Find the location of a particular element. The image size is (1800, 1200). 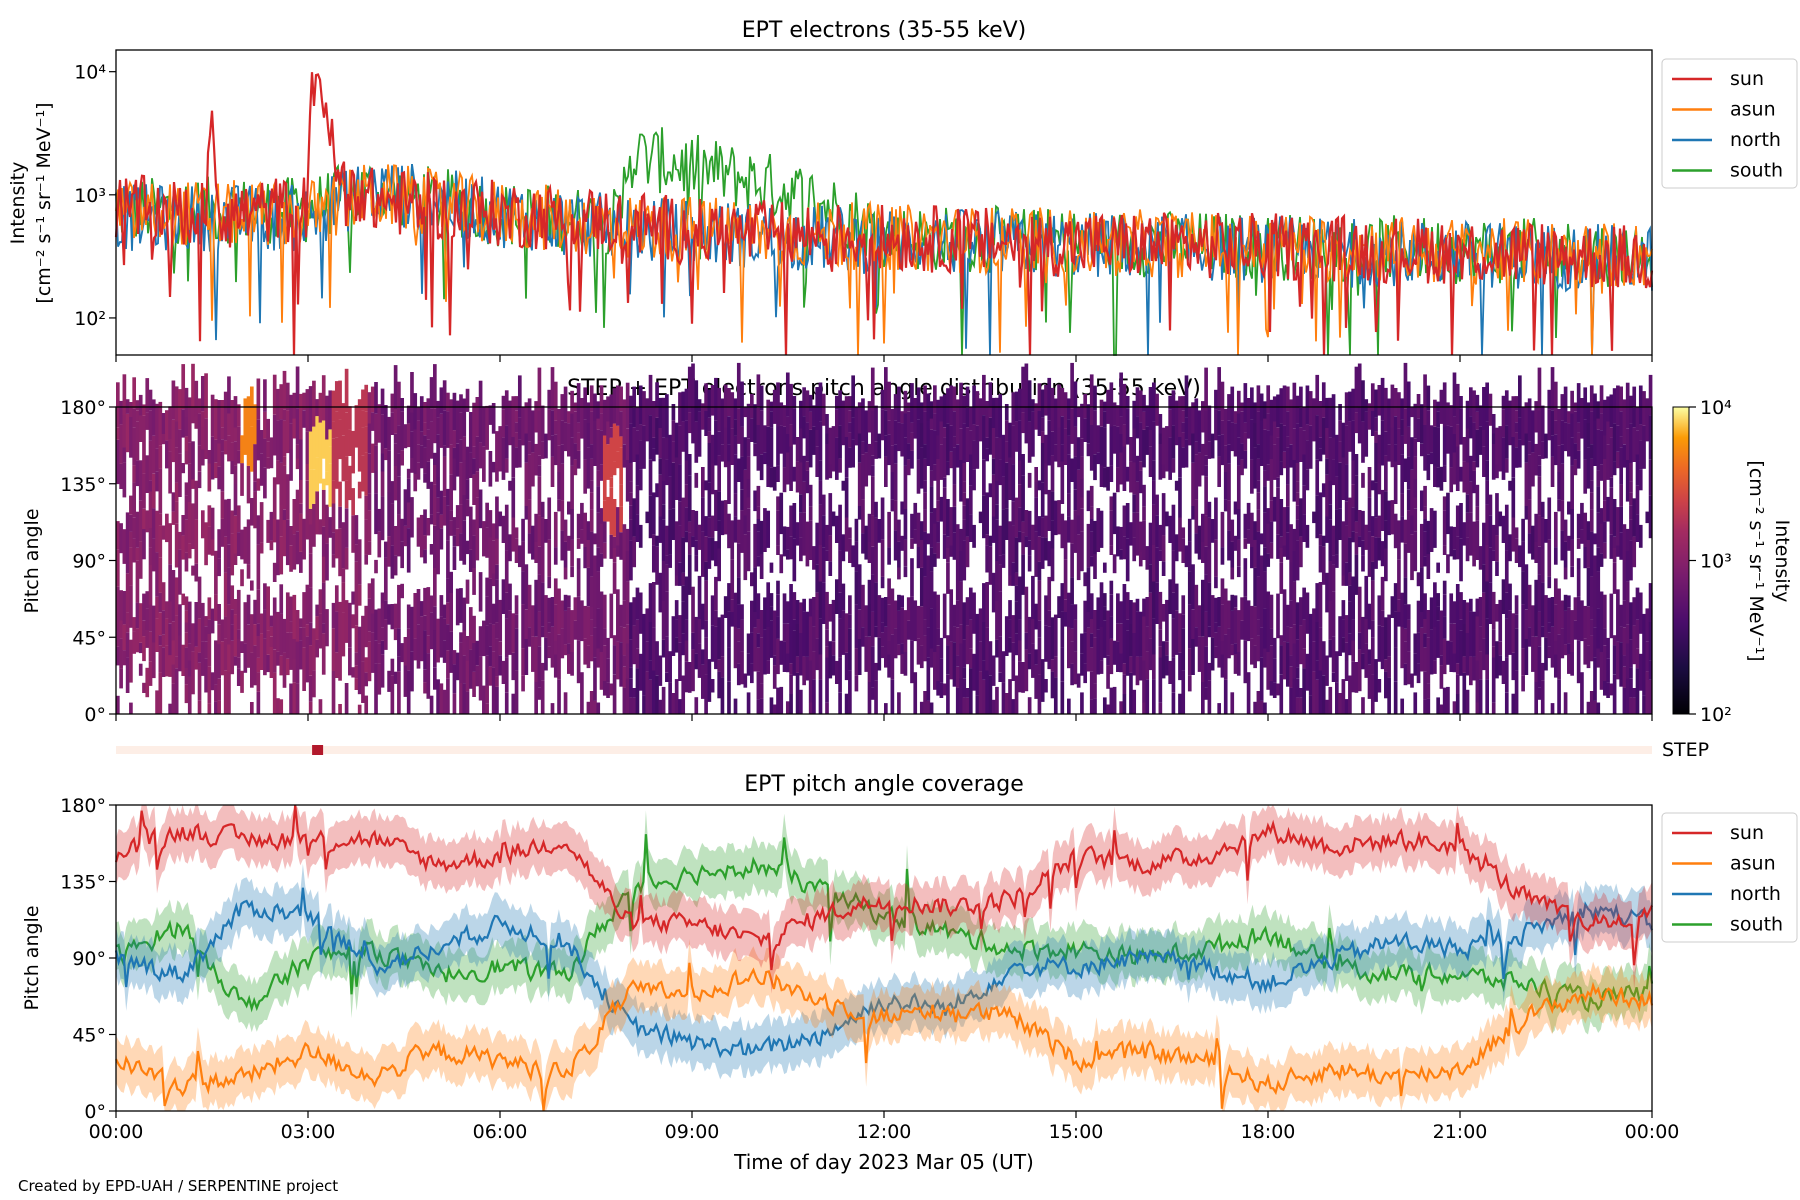

legend-label-sun: sun is located at coordinates (1747, 833).